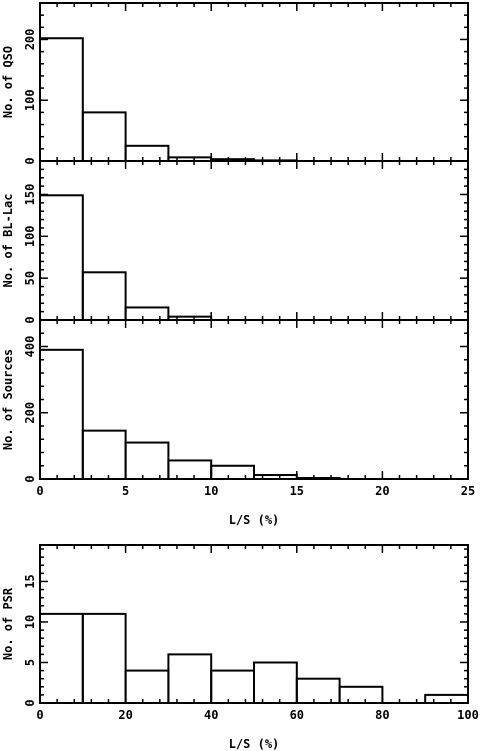  What do you see at coordinates (30, 662) in the screenshot?
I see `y-tick-label: 5` at bounding box center [30, 662].